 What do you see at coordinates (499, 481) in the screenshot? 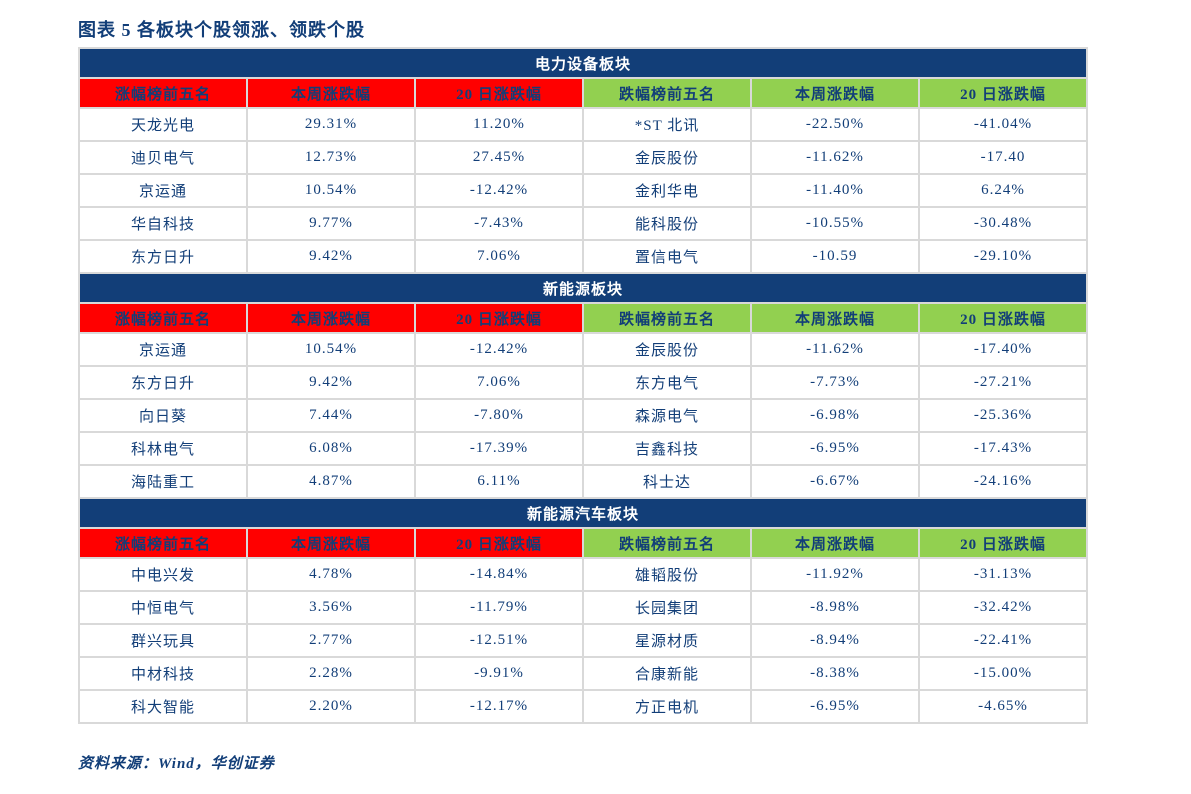
I see `change-value-cell: 6.11%` at bounding box center [499, 481].